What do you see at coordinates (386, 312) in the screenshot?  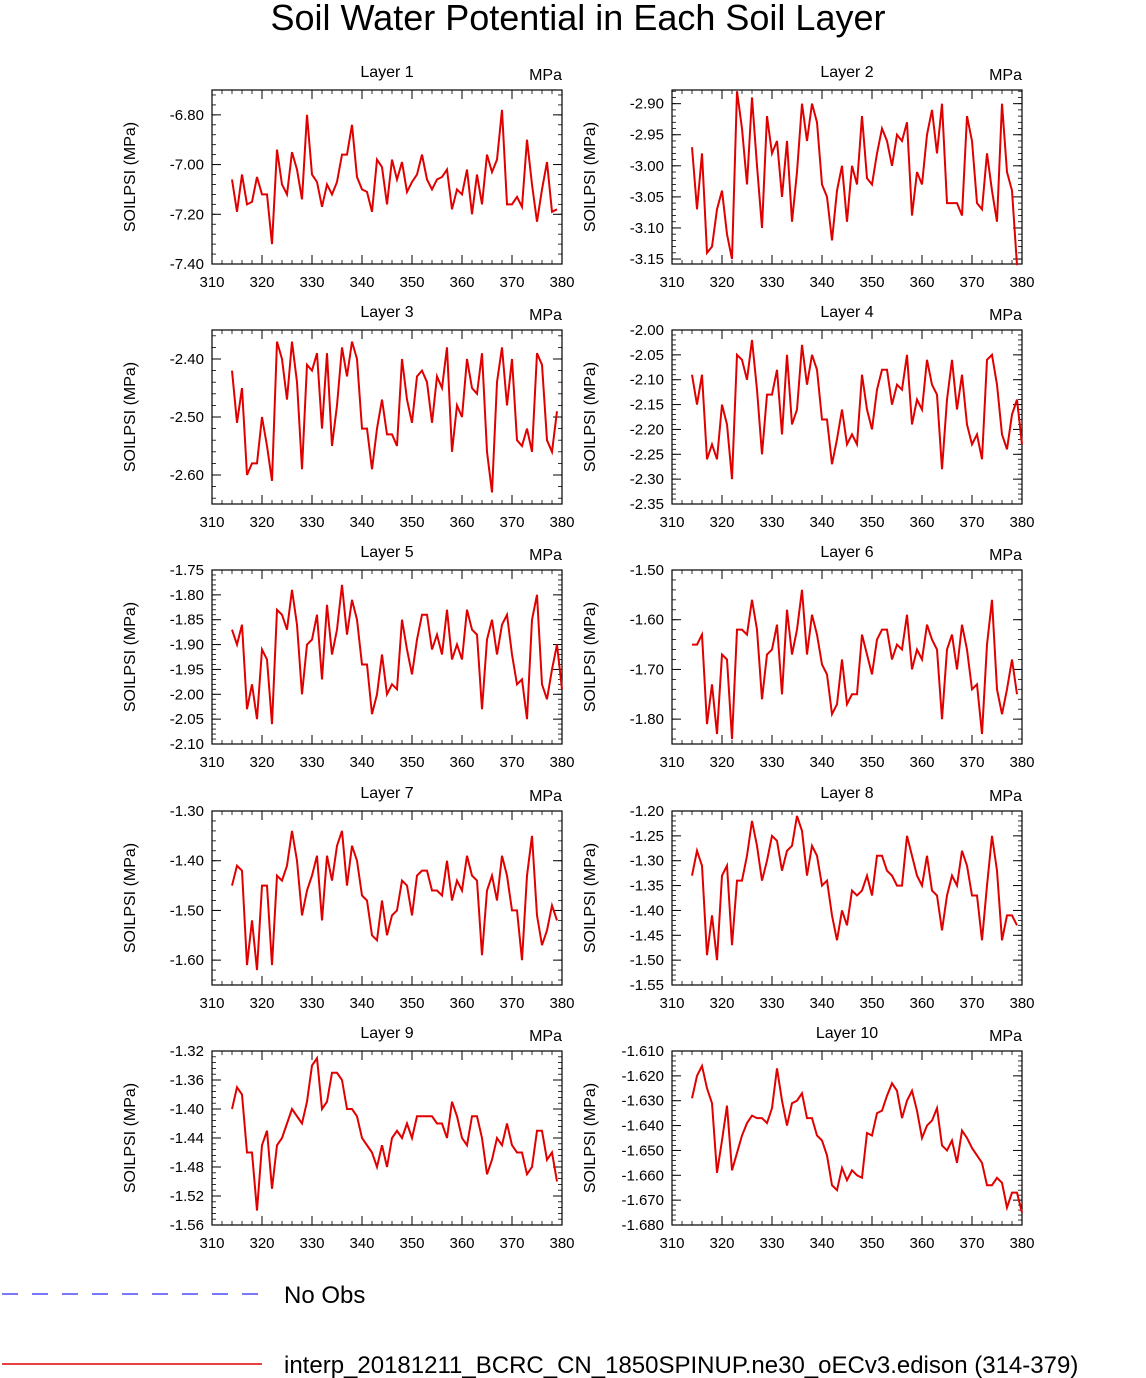 I see `panel-title: Layer 3` at bounding box center [386, 312].